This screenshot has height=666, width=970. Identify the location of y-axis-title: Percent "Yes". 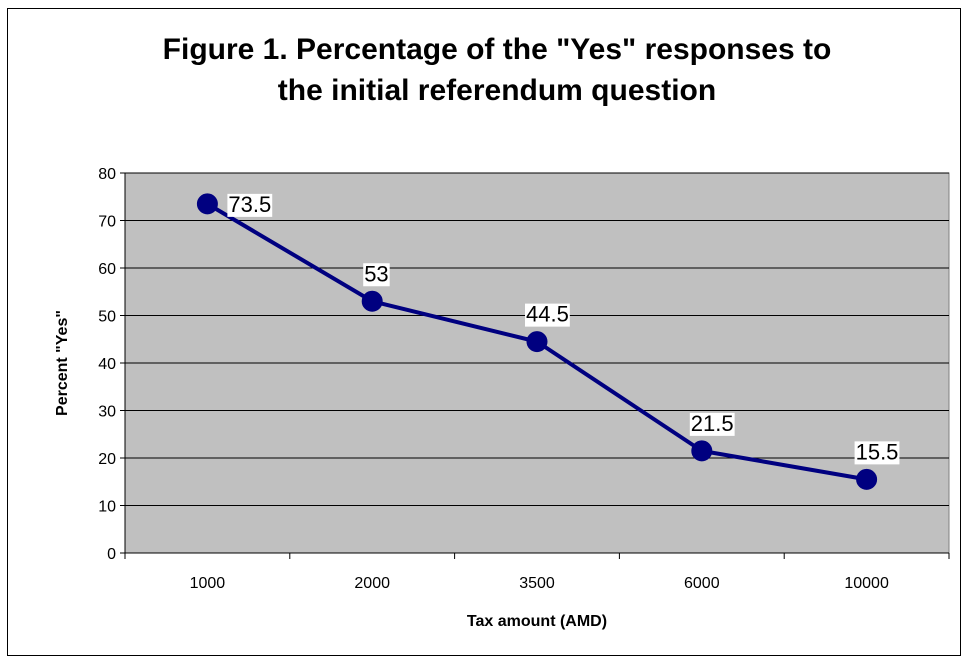
(62, 363).